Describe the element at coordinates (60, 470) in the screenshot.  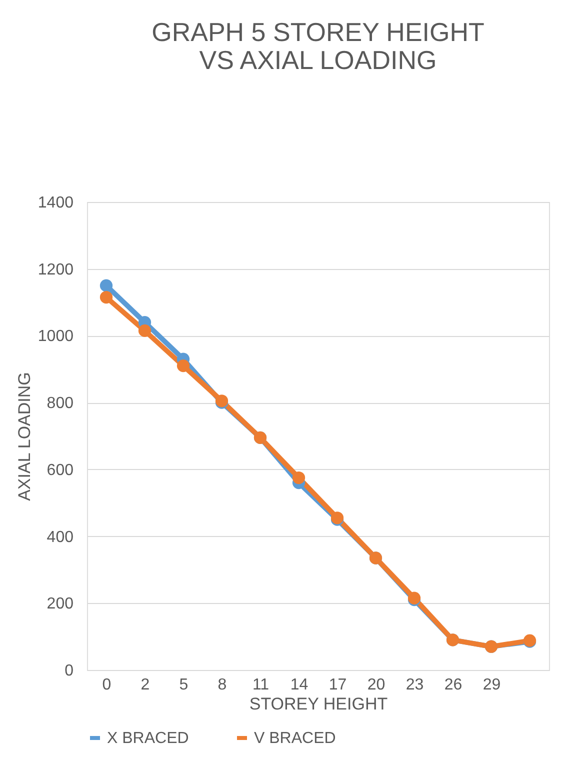
I see `y-tick-label: 600` at that location.